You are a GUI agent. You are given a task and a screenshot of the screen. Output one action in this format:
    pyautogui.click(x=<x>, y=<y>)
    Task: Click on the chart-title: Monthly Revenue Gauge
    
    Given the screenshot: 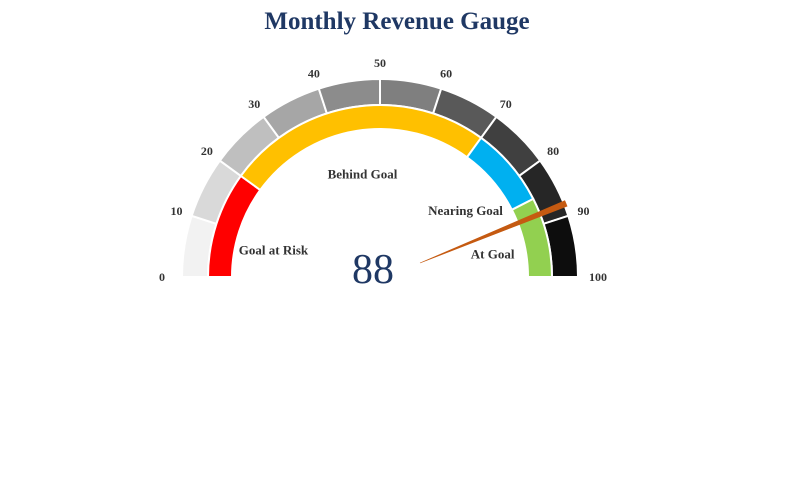 What is the action you would take?
    pyautogui.click(x=397, y=21)
    